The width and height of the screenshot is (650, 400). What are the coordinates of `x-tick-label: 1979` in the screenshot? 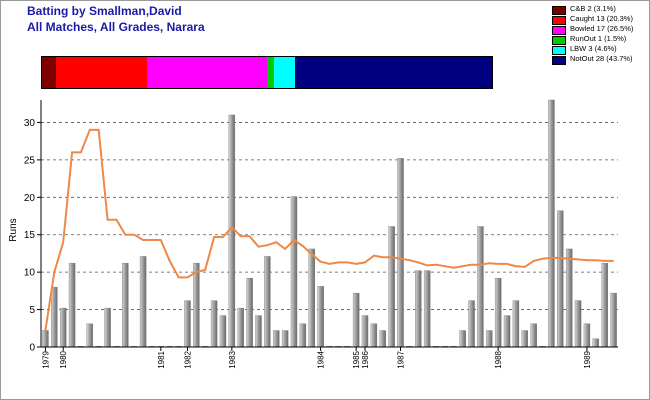 It's located at (45, 359).